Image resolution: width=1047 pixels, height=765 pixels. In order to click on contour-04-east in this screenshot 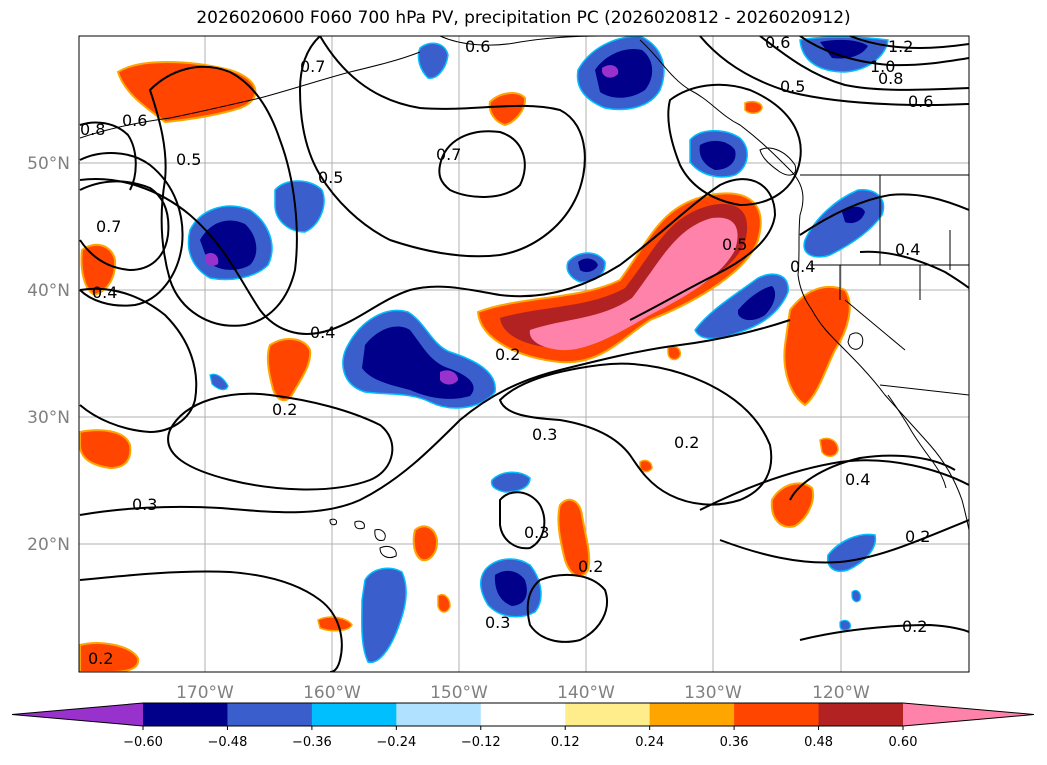, I will do `click(884, 241)`.